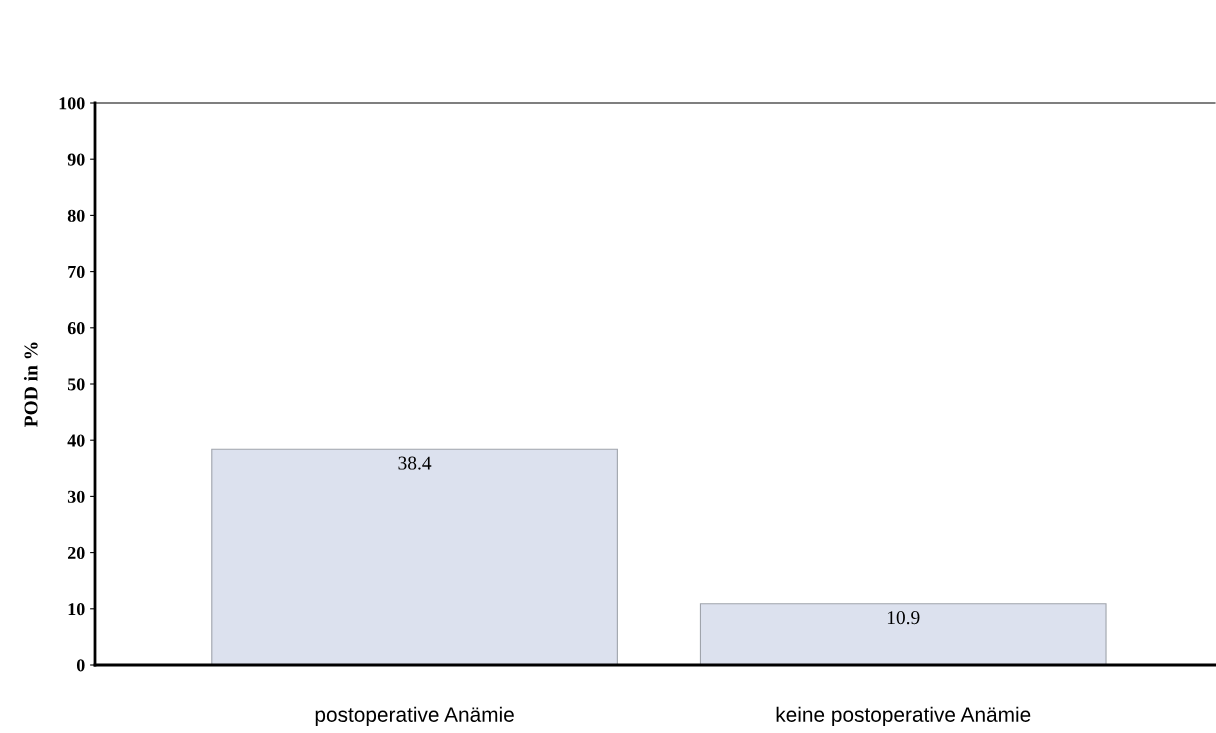 This screenshot has height=733, width=1216. What do you see at coordinates (76, 496) in the screenshot?
I see `y-tick-label: 30` at bounding box center [76, 496].